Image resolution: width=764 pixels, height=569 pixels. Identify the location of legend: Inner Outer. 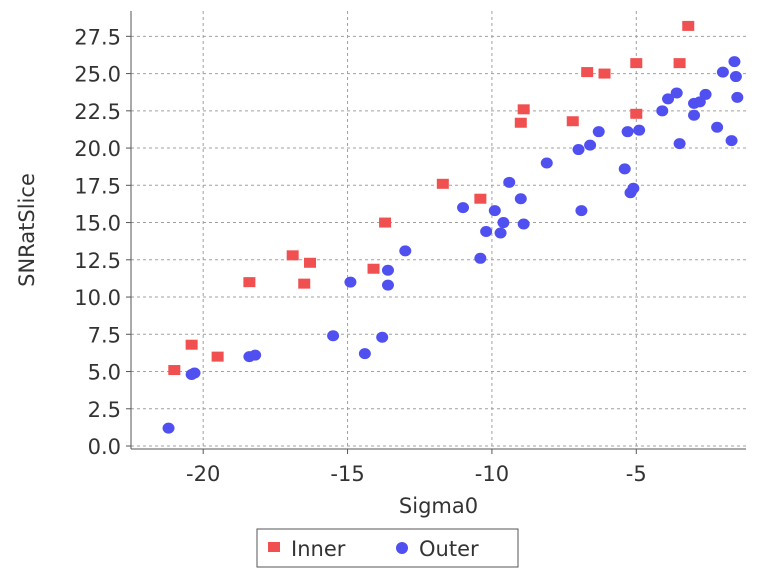
(387, 548).